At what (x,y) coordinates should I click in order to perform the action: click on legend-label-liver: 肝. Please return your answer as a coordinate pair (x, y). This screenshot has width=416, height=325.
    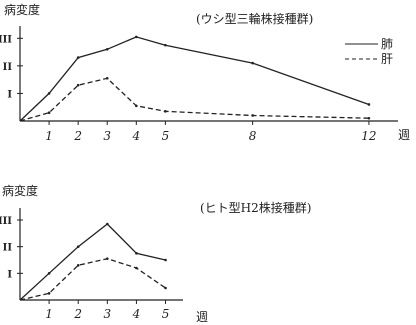
    Looking at the image, I should click on (387, 59).